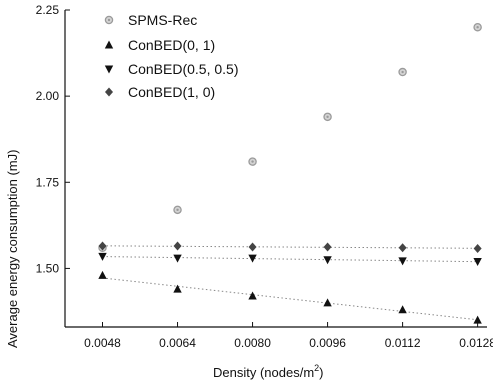 The width and height of the screenshot is (493, 384). What do you see at coordinates (171, 92) in the screenshot?
I see `legend-label-4: ConBED(1, 0)` at bounding box center [171, 92].